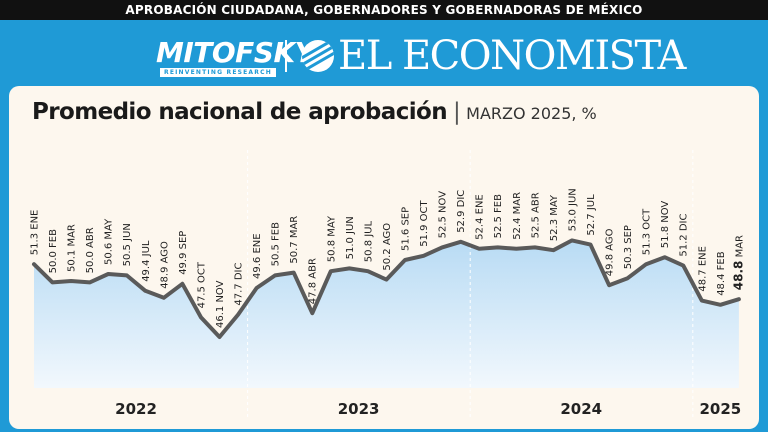 The image size is (768, 432). I want to click on data-label: 50.8 JUL, so click(368, 241).